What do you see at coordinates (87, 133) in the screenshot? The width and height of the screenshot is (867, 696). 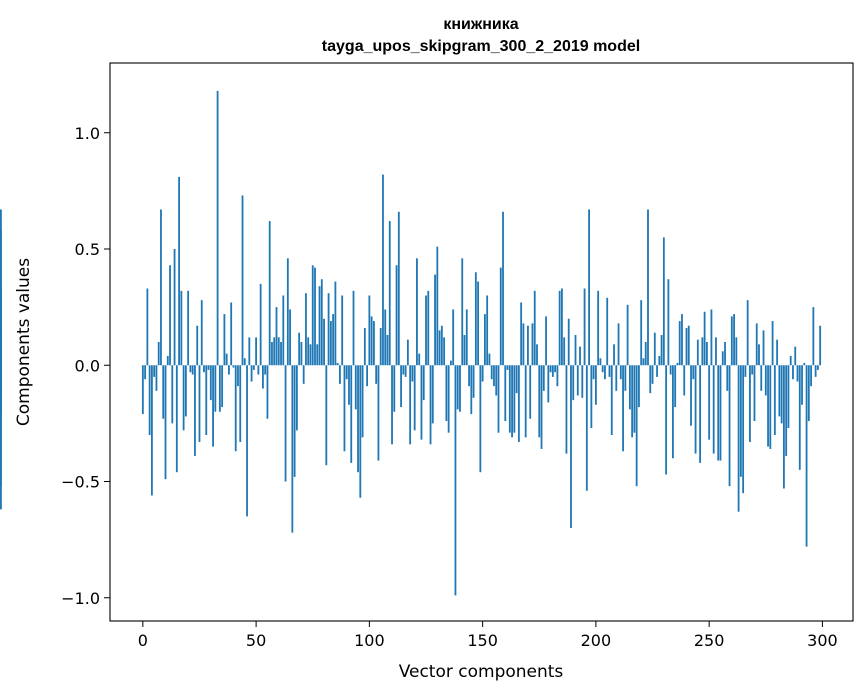 I see `y-tick-label: 1.0` at bounding box center [87, 133].